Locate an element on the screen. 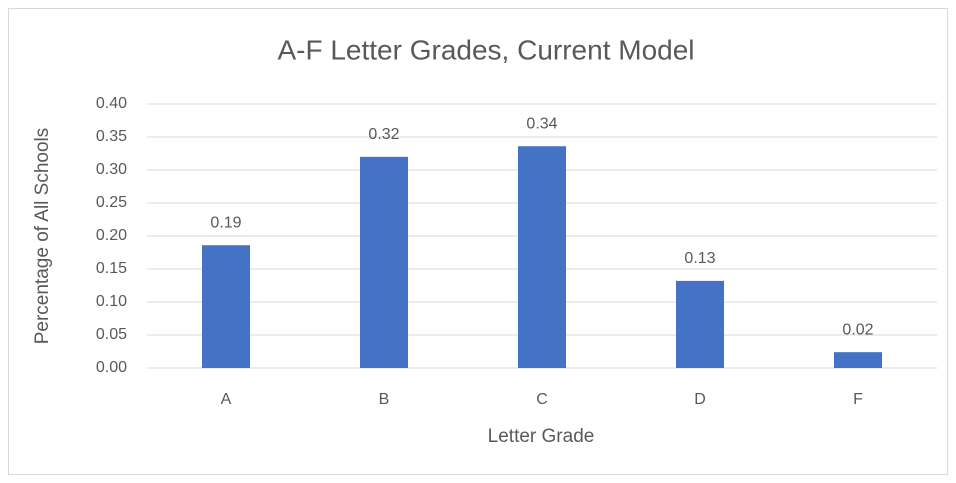 Image resolution: width=956 pixels, height=483 pixels. y-tick-label: 0.10 is located at coordinates (111, 301).